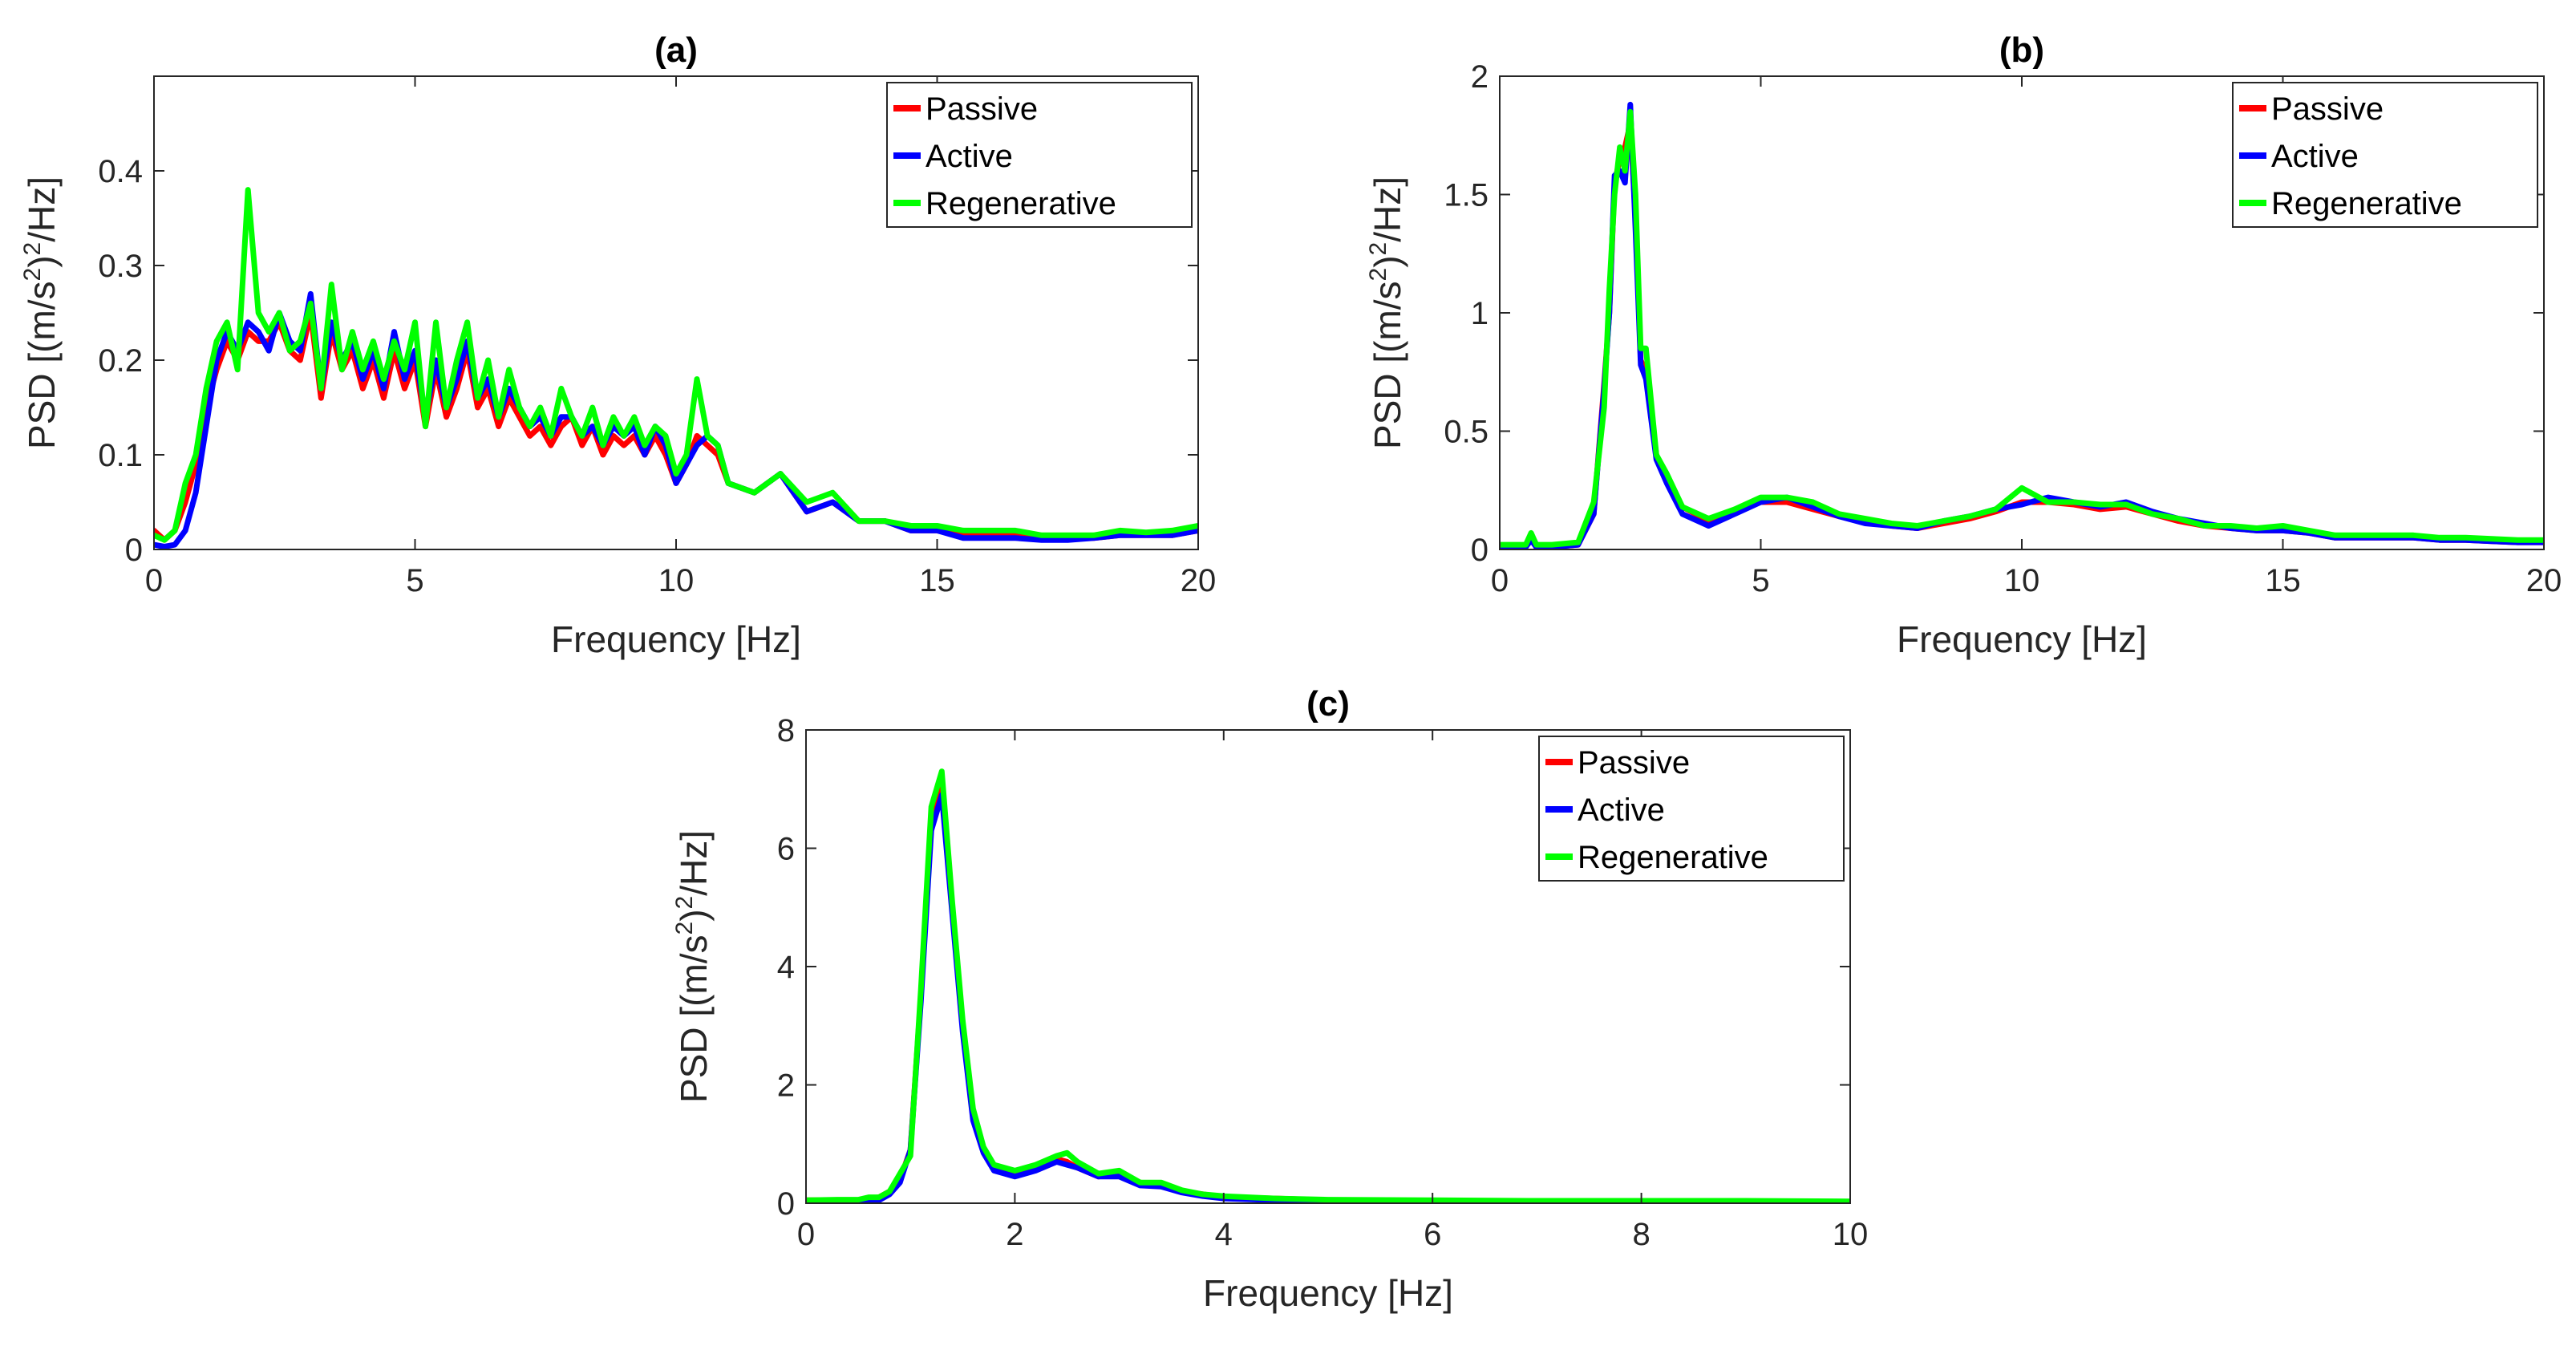 This screenshot has width=2576, height=1350. I want to click on x-tick-label: 8, so click(1641, 1234).